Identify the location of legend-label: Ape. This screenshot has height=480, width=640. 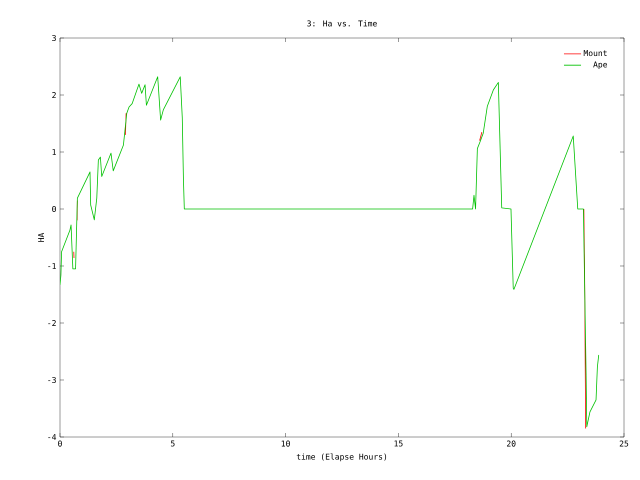
(600, 66).